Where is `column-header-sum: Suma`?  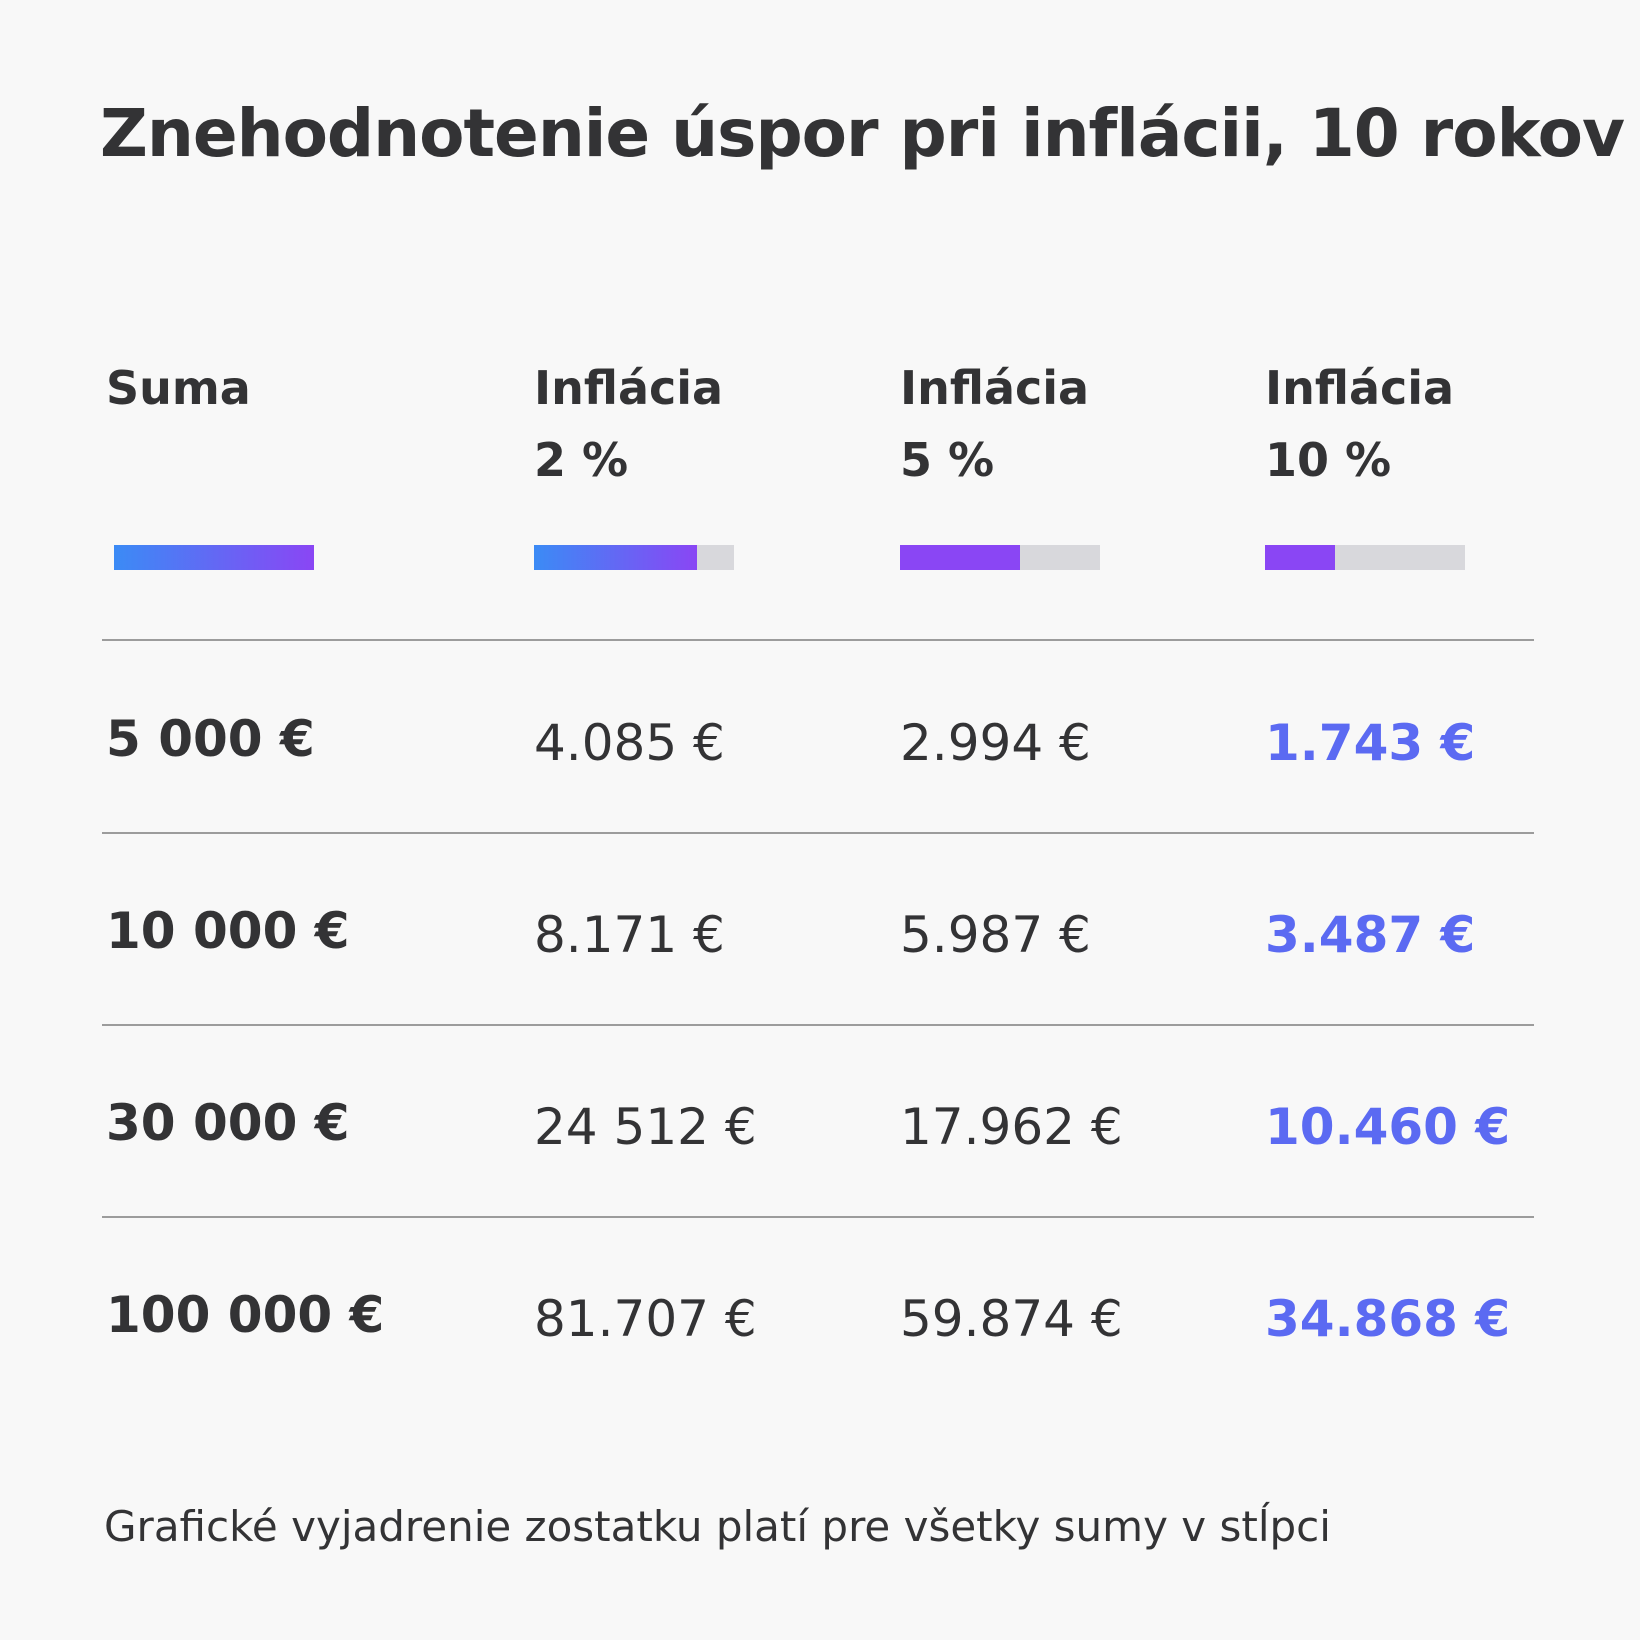 column-header-sum: Suma is located at coordinates (178, 388).